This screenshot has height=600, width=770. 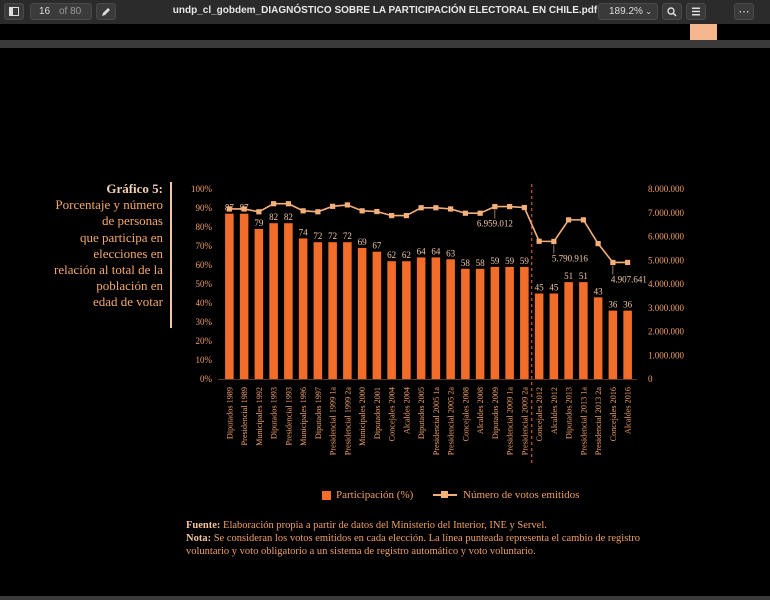 I want to click on category-label: Presidencial 2009 2a, so click(x=524, y=421).